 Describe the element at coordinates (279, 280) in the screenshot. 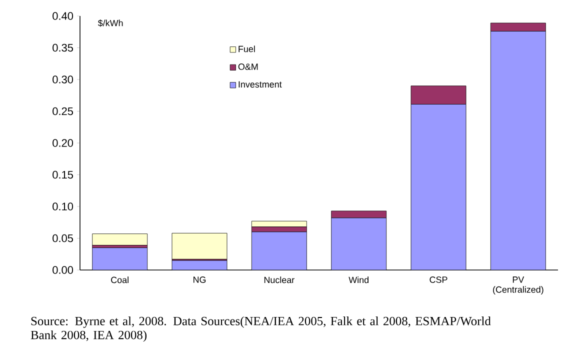

I see `x-tick-label: Nuclear` at that location.